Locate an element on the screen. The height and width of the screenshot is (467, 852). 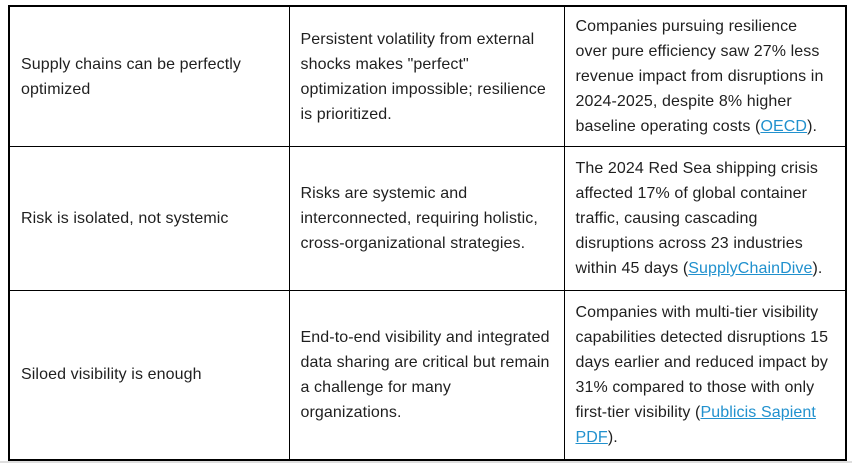
myth-text: Supply chains can be perfectly optimized is located at coordinates (131, 76).